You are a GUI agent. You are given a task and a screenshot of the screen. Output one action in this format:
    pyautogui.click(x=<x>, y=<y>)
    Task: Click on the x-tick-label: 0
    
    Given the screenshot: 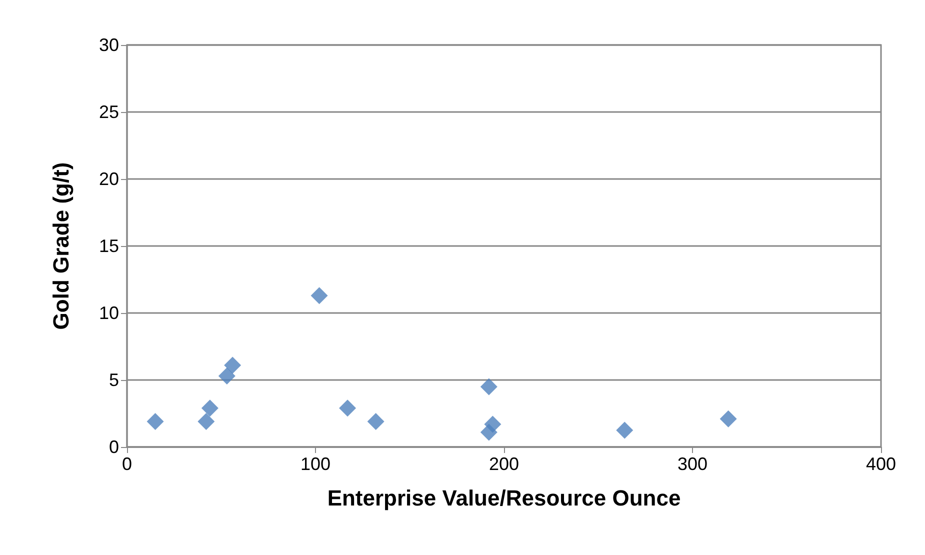 What is the action you would take?
    pyautogui.click(x=127, y=464)
    